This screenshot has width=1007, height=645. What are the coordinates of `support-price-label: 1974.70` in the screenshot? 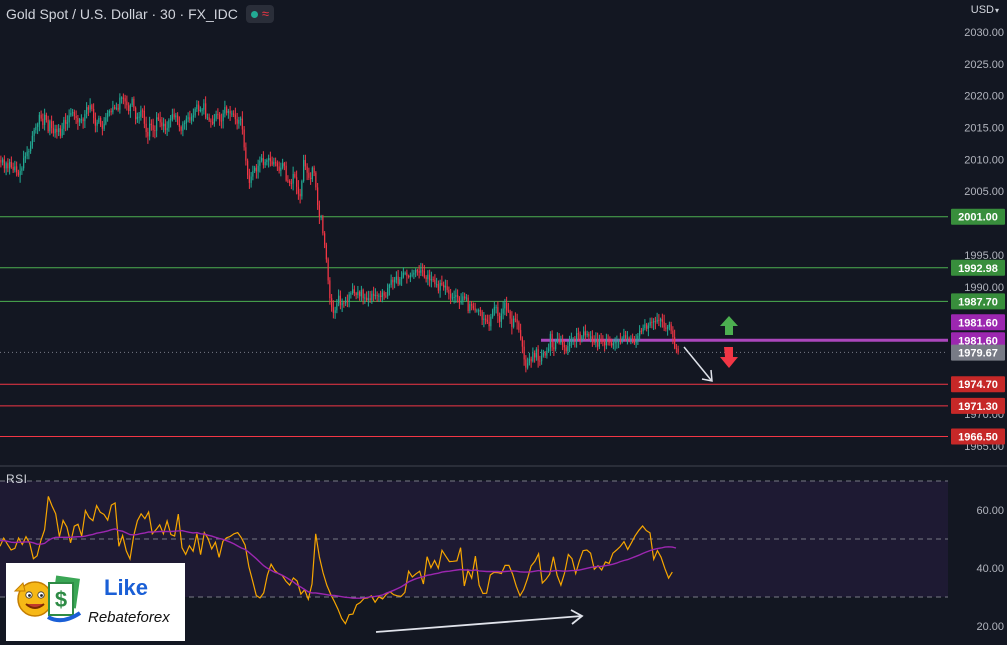 It's located at (978, 384).